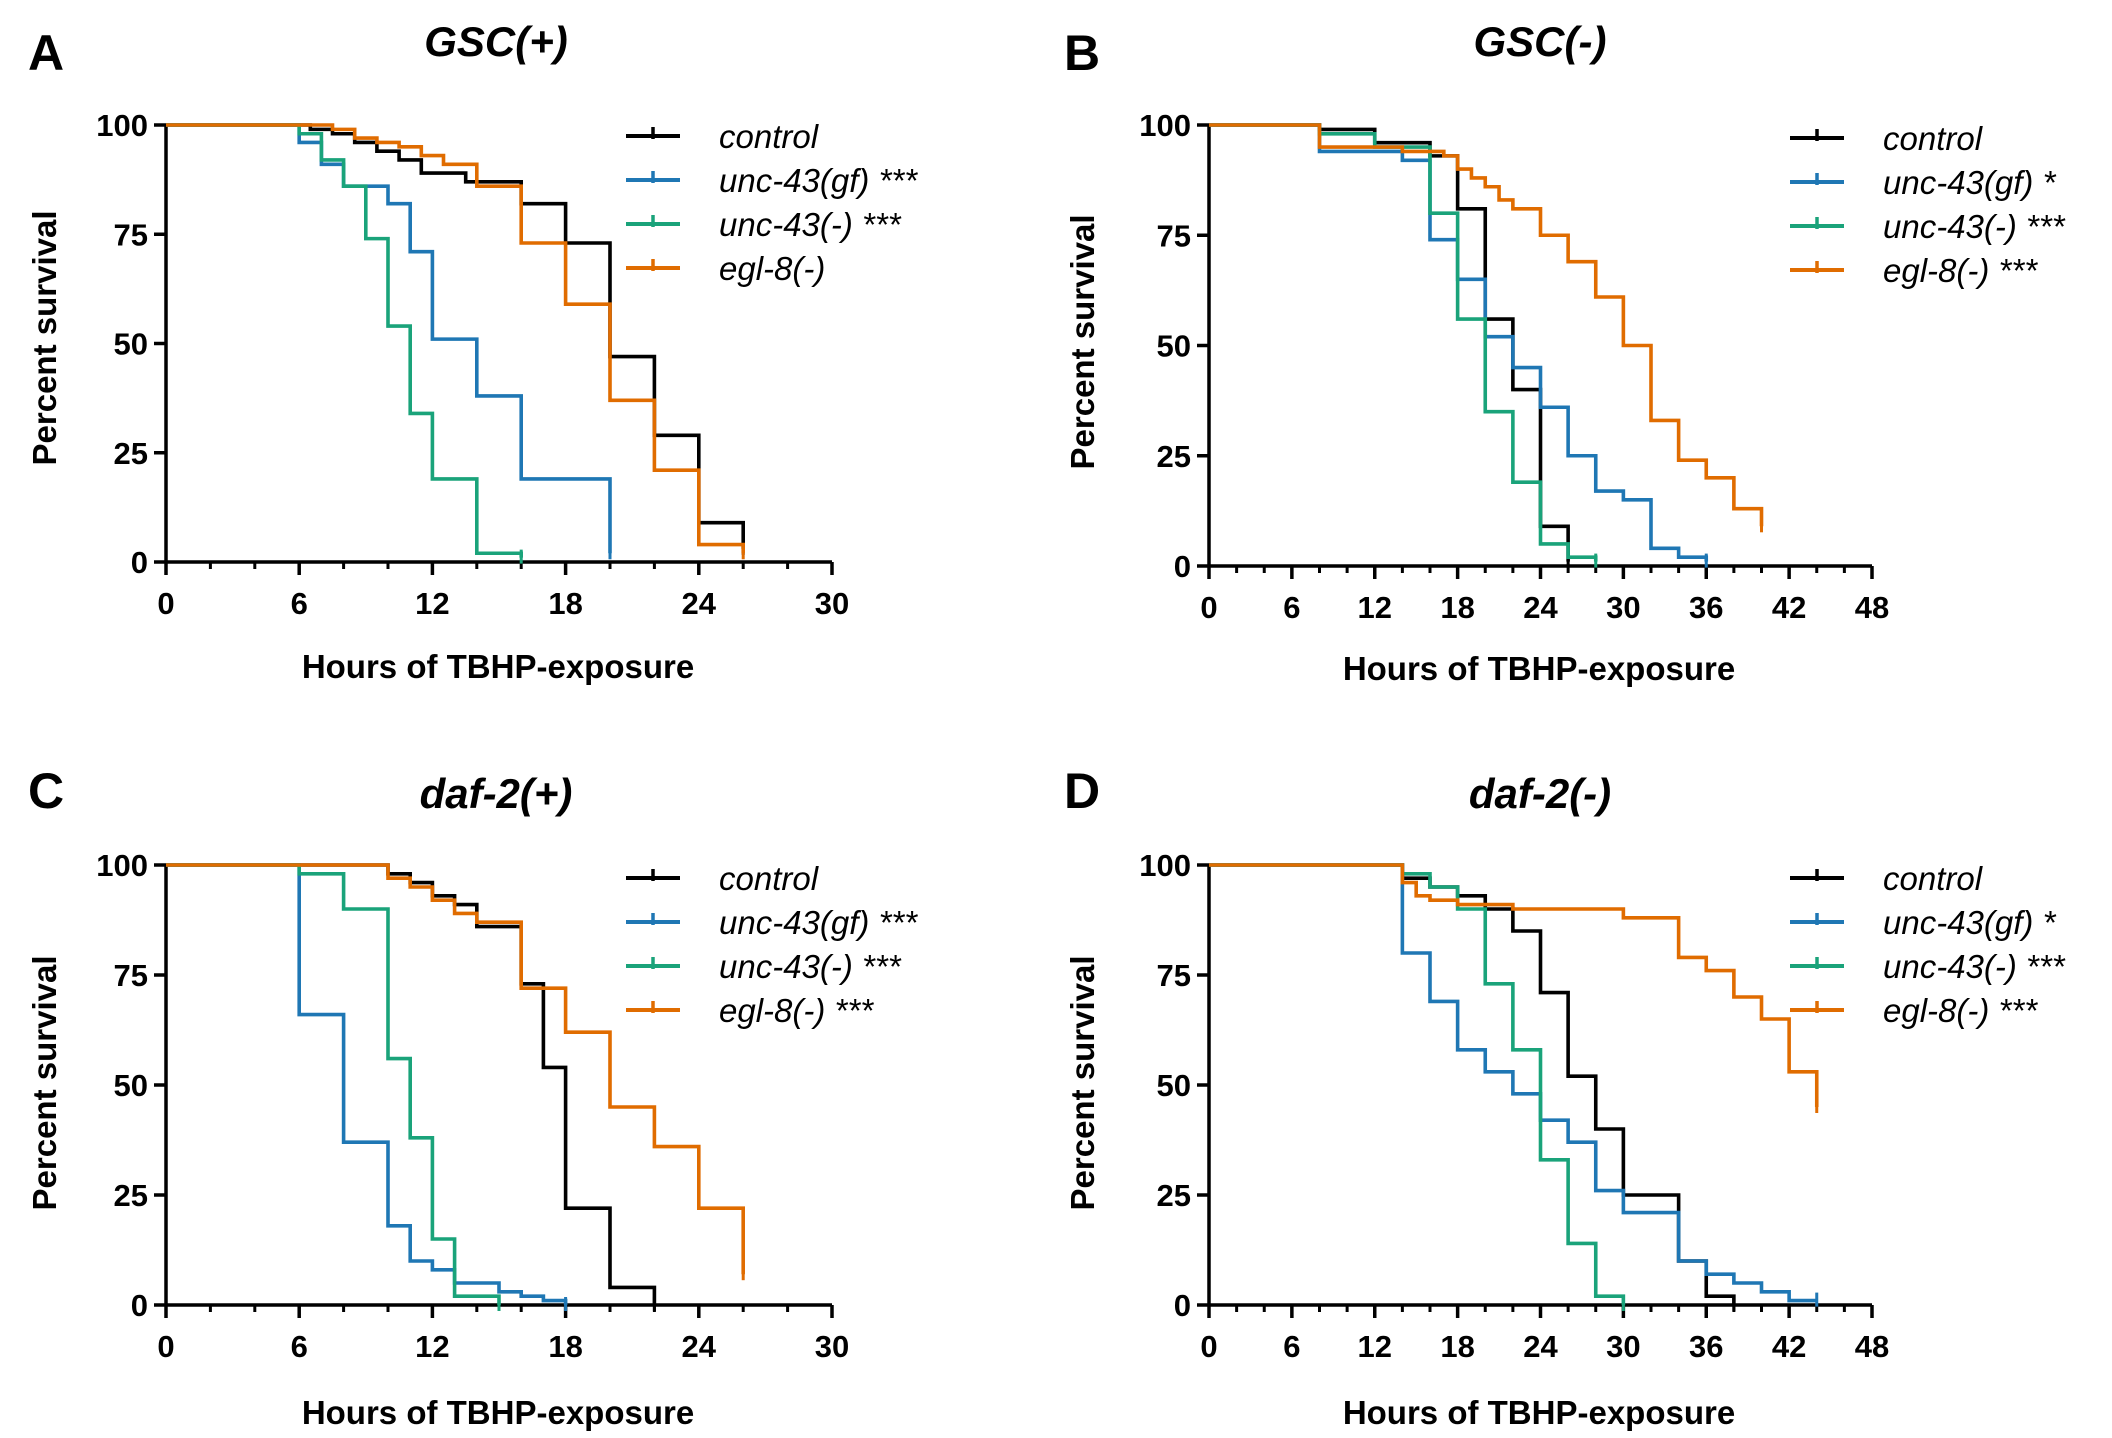 The image size is (2112, 1438). I want to click on panel-d-x-tick-label: 36, so click(1706, 1346).